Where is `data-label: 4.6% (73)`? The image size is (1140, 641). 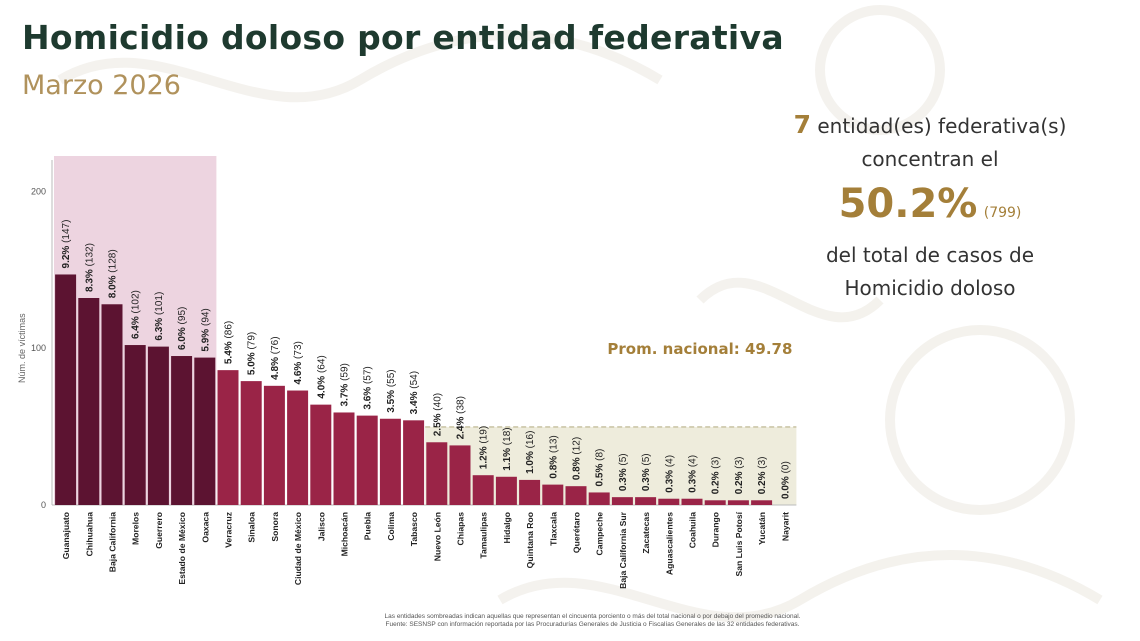 data-label: 4.6% (73) is located at coordinates (298, 362).